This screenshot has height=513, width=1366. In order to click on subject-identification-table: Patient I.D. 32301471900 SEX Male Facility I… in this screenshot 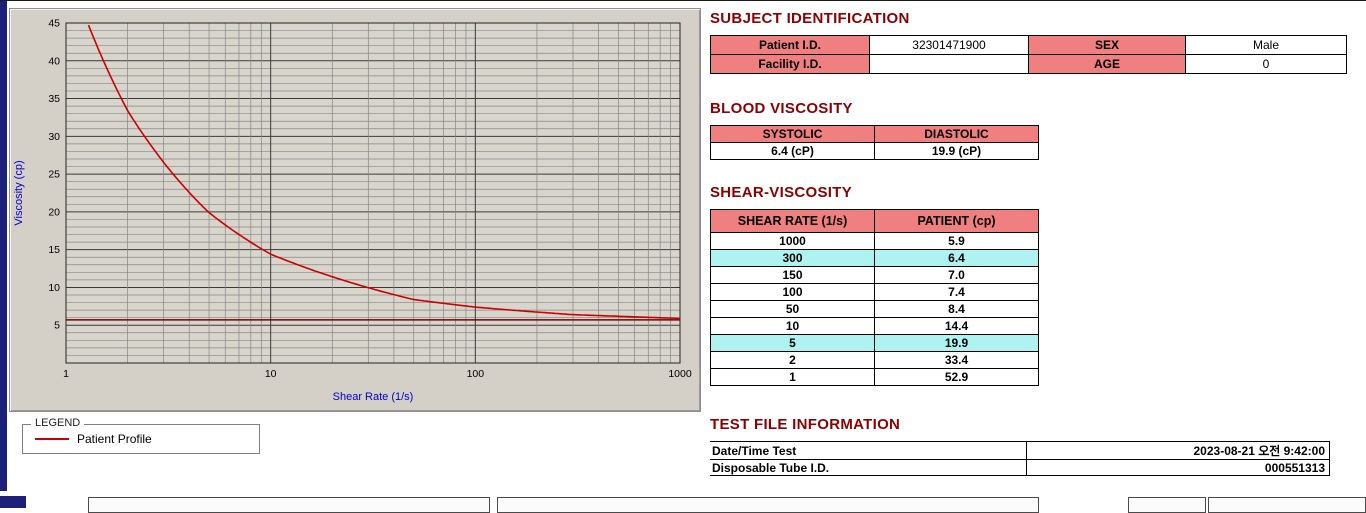, I will do `click(1028, 54)`.